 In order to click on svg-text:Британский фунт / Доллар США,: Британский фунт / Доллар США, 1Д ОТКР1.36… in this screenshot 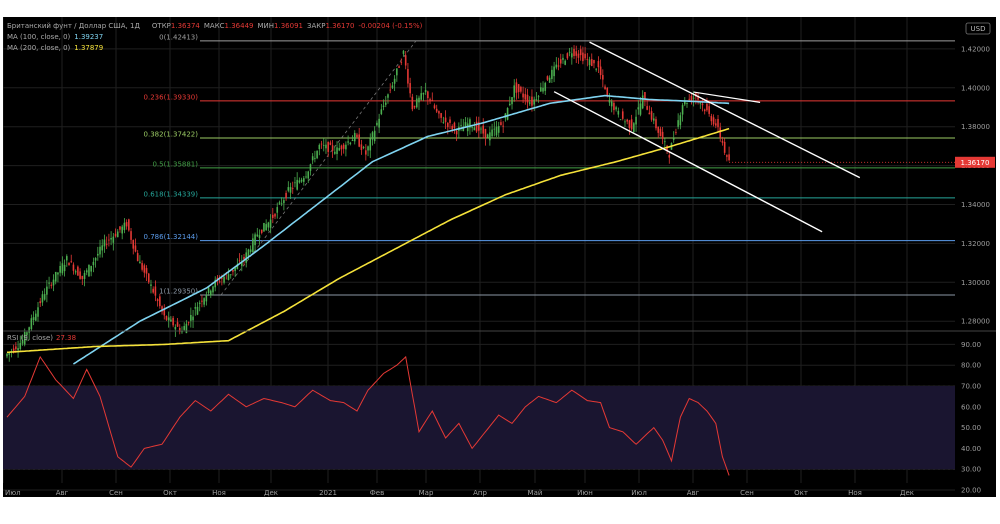, I will do `click(215, 26)`.